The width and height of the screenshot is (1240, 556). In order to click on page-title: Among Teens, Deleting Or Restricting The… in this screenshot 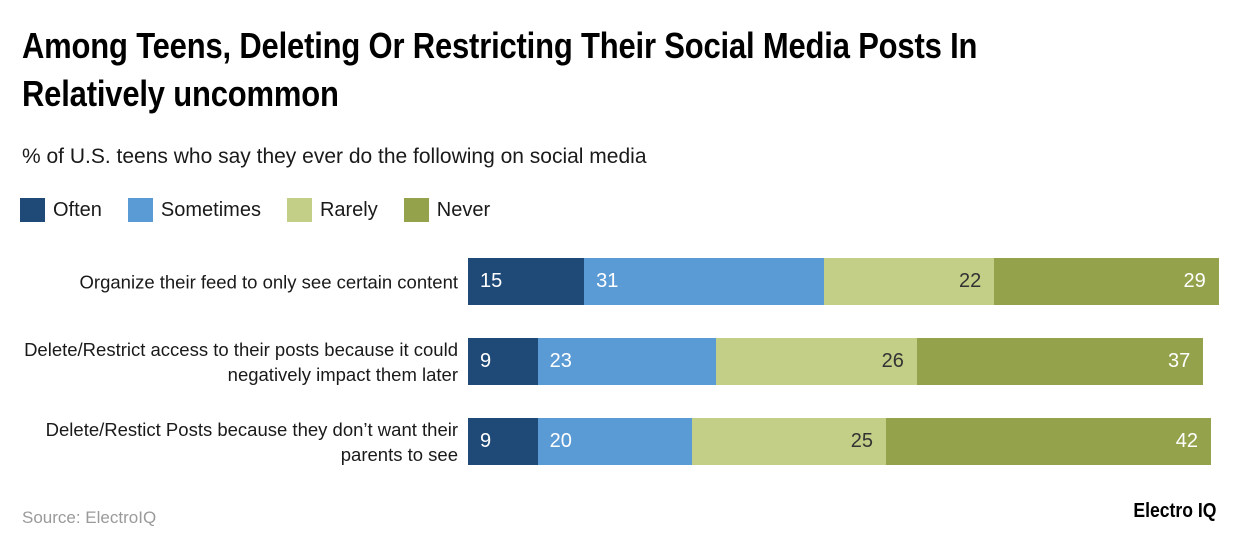, I will do `click(500, 69)`.